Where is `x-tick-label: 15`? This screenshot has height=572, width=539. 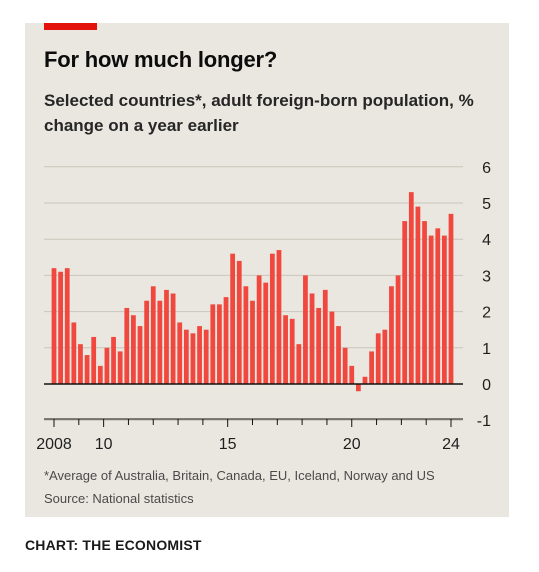
x-tick-label: 15 is located at coordinates (228, 444).